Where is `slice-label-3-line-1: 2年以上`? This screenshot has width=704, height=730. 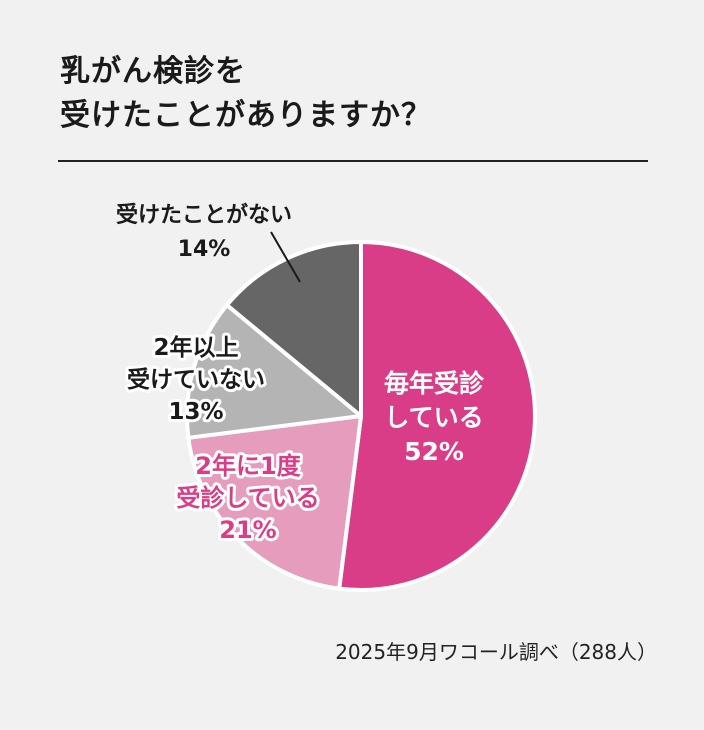
slice-label-3-line-1: 2年以上 is located at coordinates (195, 347).